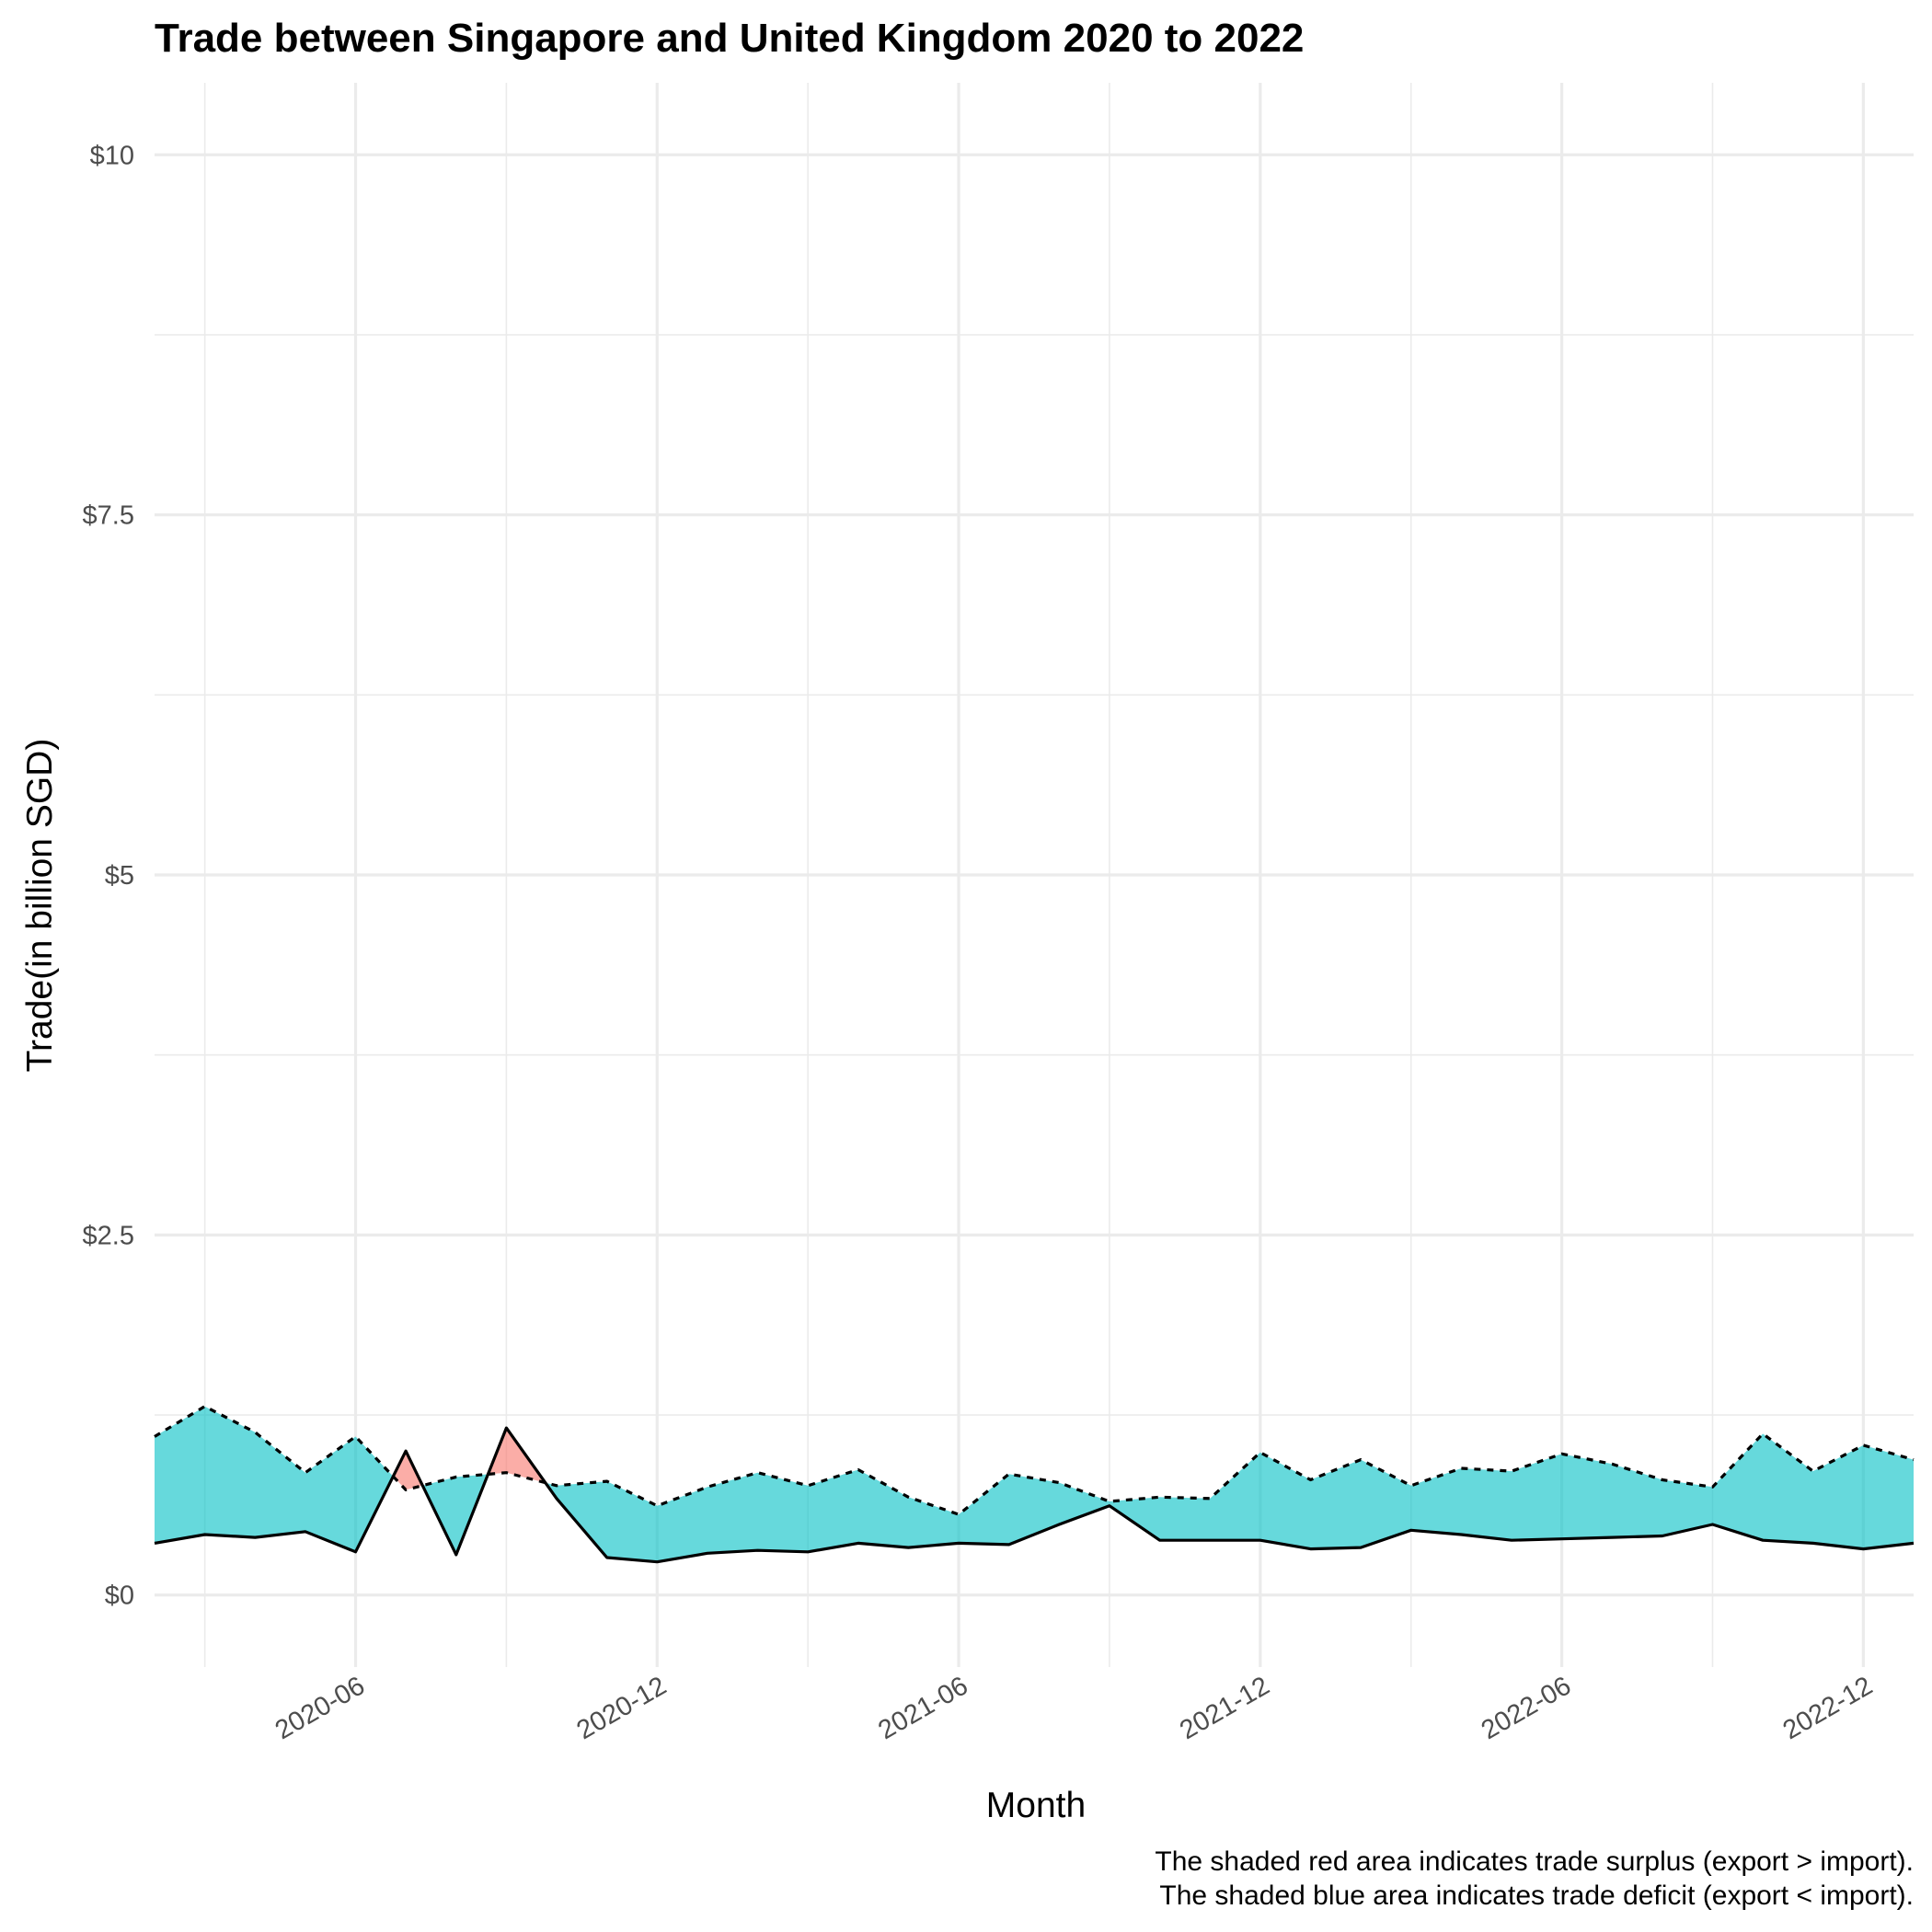 The height and width of the screenshot is (1932, 1932). What do you see at coordinates (922, 1708) in the screenshot?
I see `x-tick-label: 2021-06` at bounding box center [922, 1708].